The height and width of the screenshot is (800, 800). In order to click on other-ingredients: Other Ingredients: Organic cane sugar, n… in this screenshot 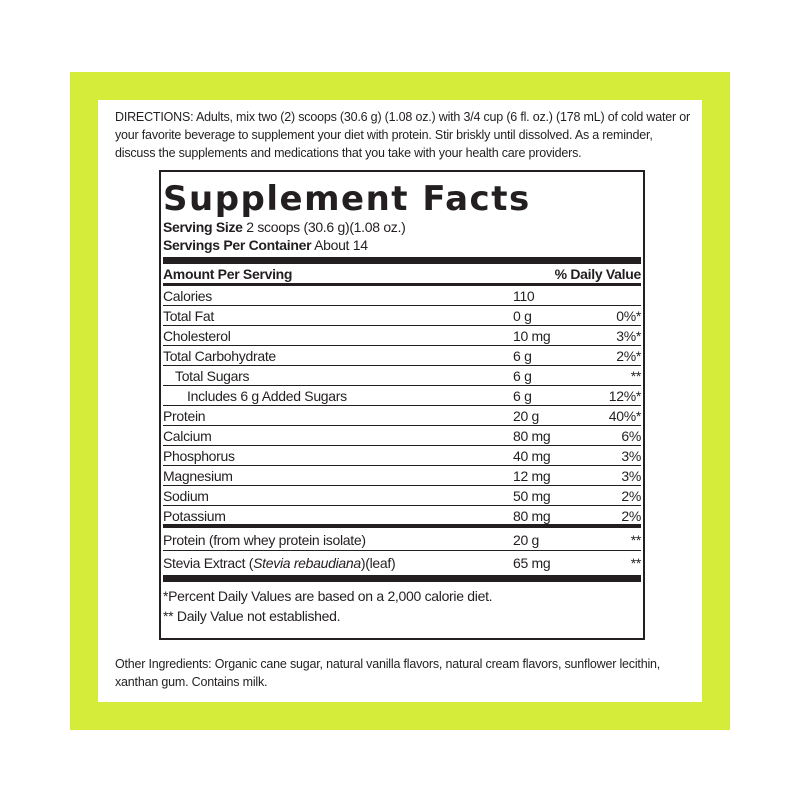, I will do `click(388, 673)`.